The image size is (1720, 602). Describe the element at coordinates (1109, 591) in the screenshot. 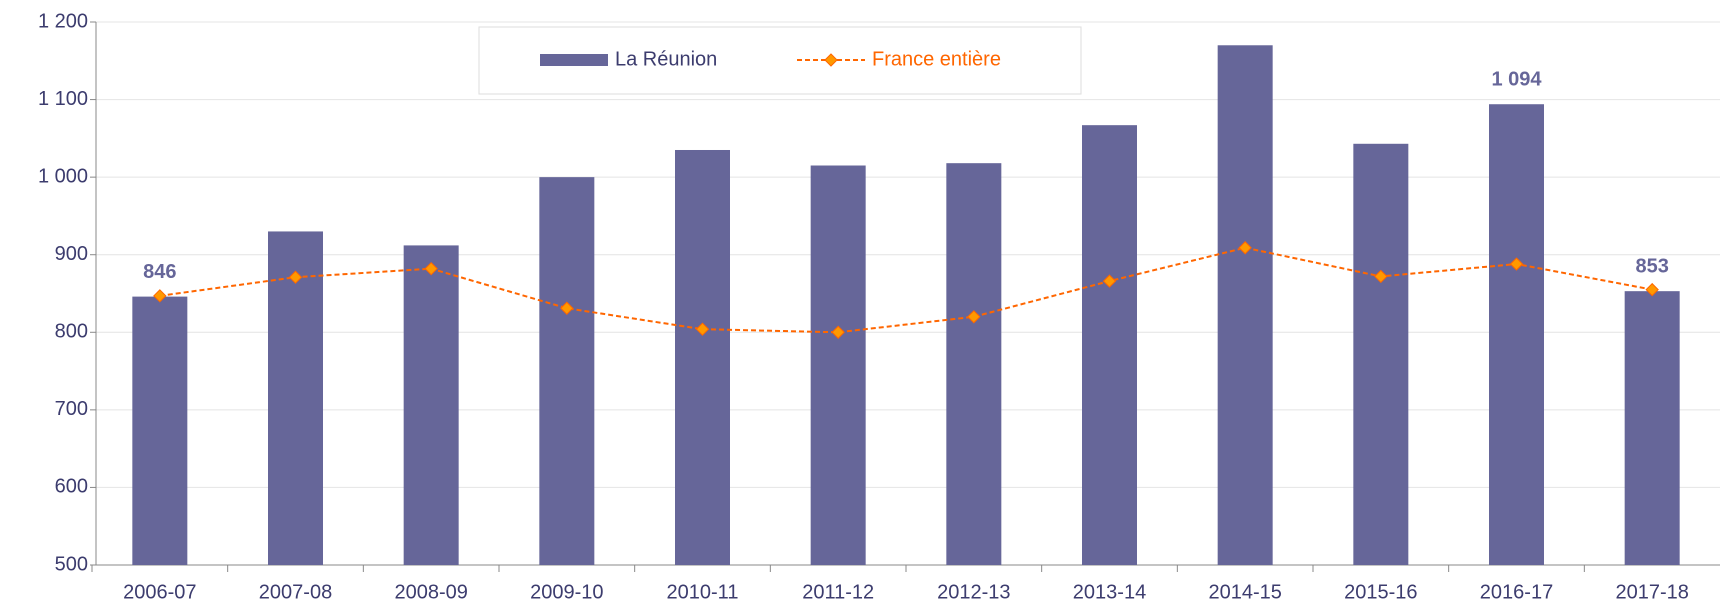

I see `x-tick-label: 2013-14` at that location.